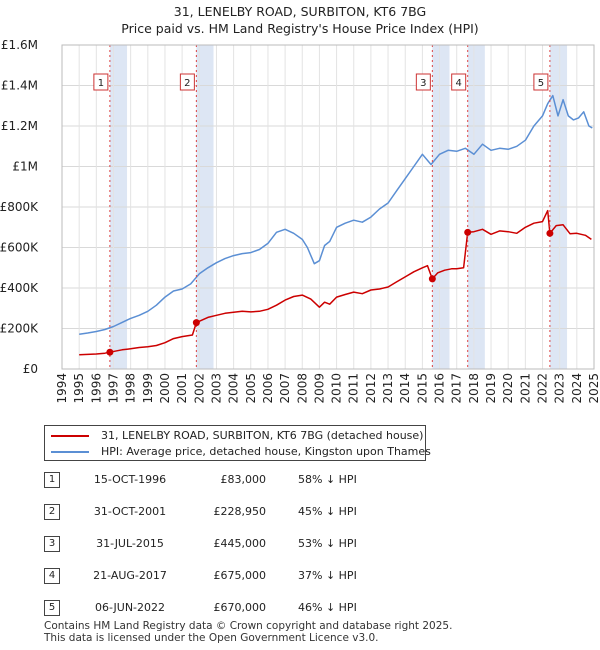 This screenshot has height=650, width=600. Describe the element at coordinates (302, 388) in the screenshot. I see `x-tick-label: 2008` at that location.